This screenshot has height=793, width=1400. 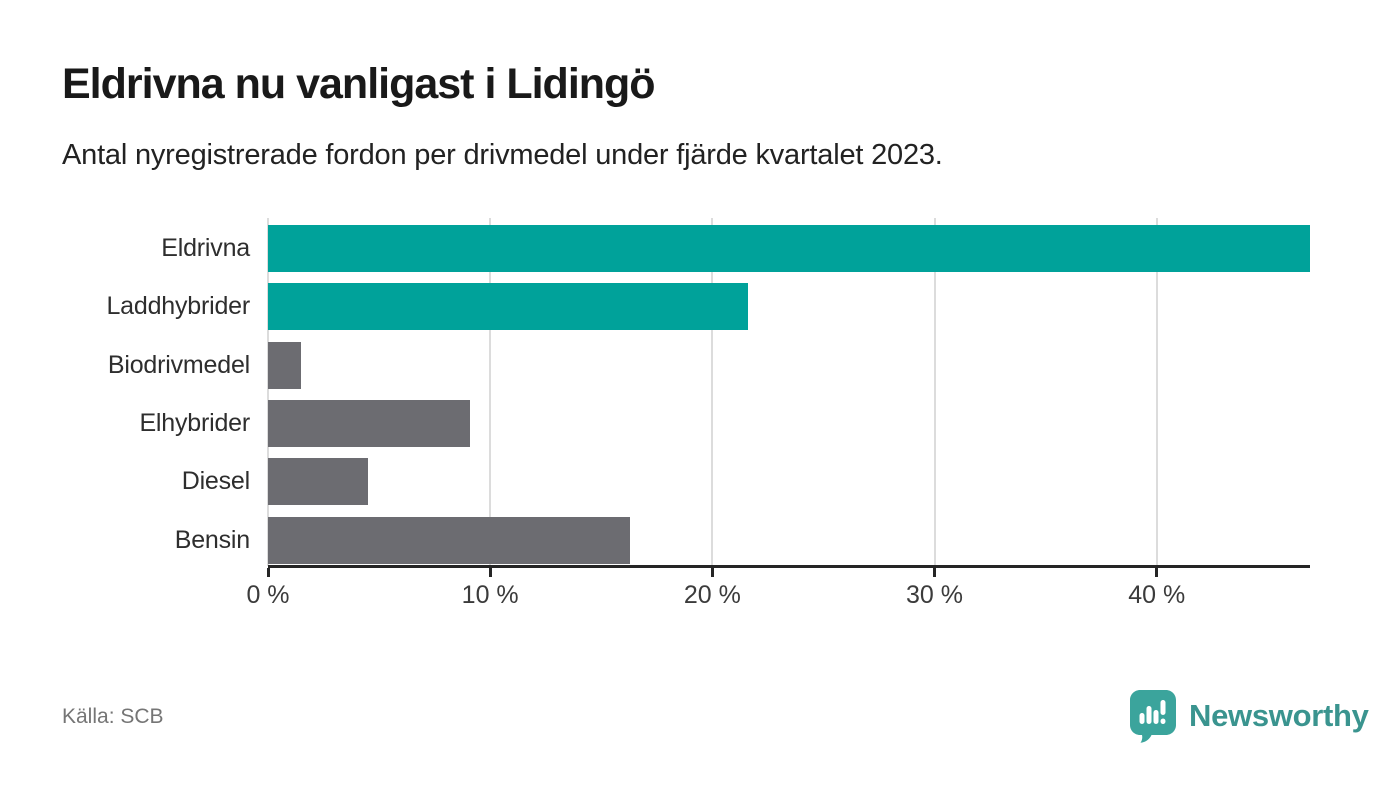 What do you see at coordinates (212, 540) in the screenshot?
I see `category-label-bensin: Bensin` at bounding box center [212, 540].